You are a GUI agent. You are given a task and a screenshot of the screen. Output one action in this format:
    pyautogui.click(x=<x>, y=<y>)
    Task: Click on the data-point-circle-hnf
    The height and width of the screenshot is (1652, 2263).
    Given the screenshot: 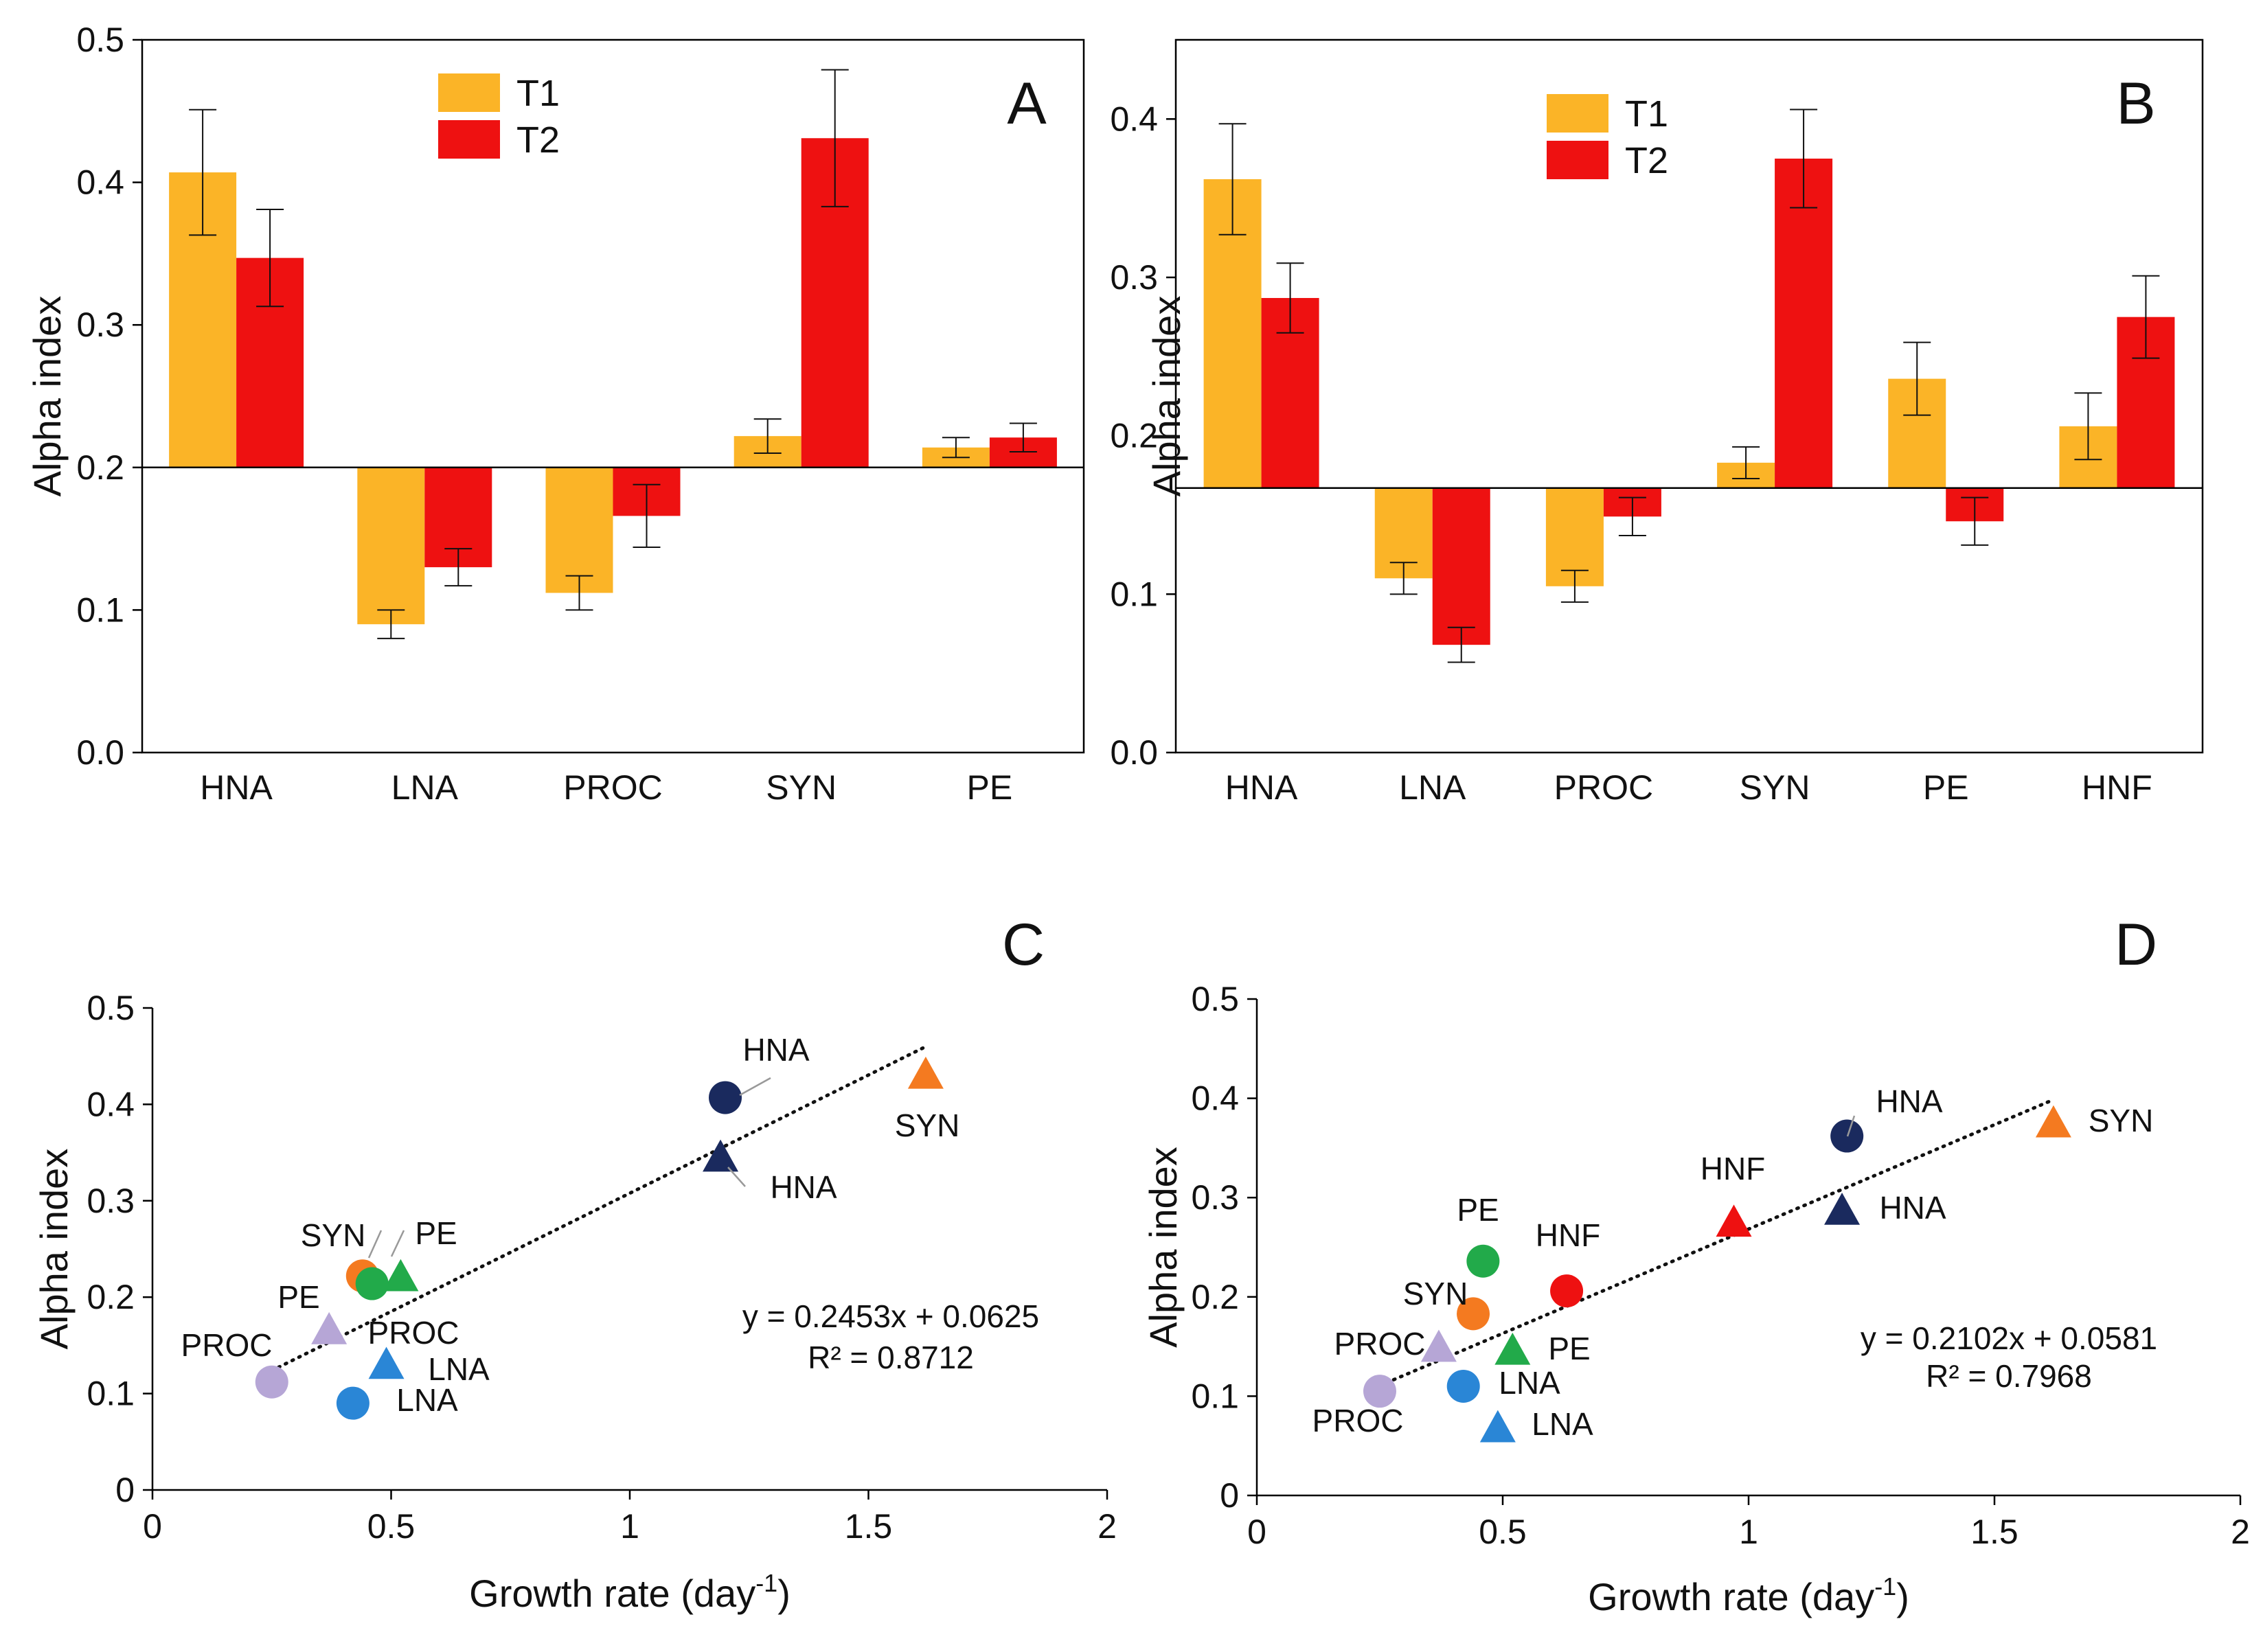 What is the action you would take?
    pyautogui.click(x=1567, y=1291)
    